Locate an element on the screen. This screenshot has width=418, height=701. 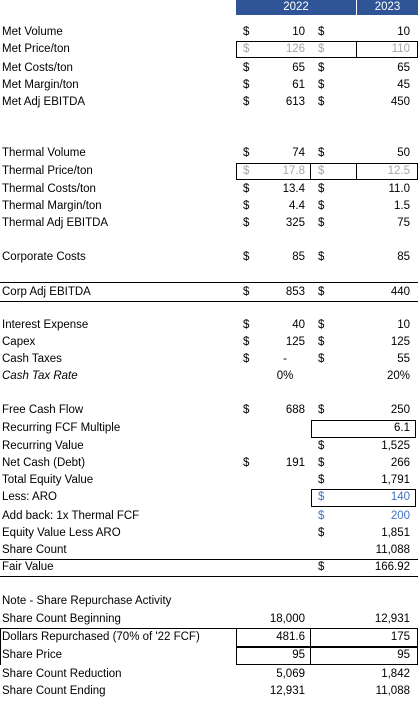
row-net-cash-debt: Net Cash (Debt) $ 191 $ 266 is located at coordinates (209, 463).